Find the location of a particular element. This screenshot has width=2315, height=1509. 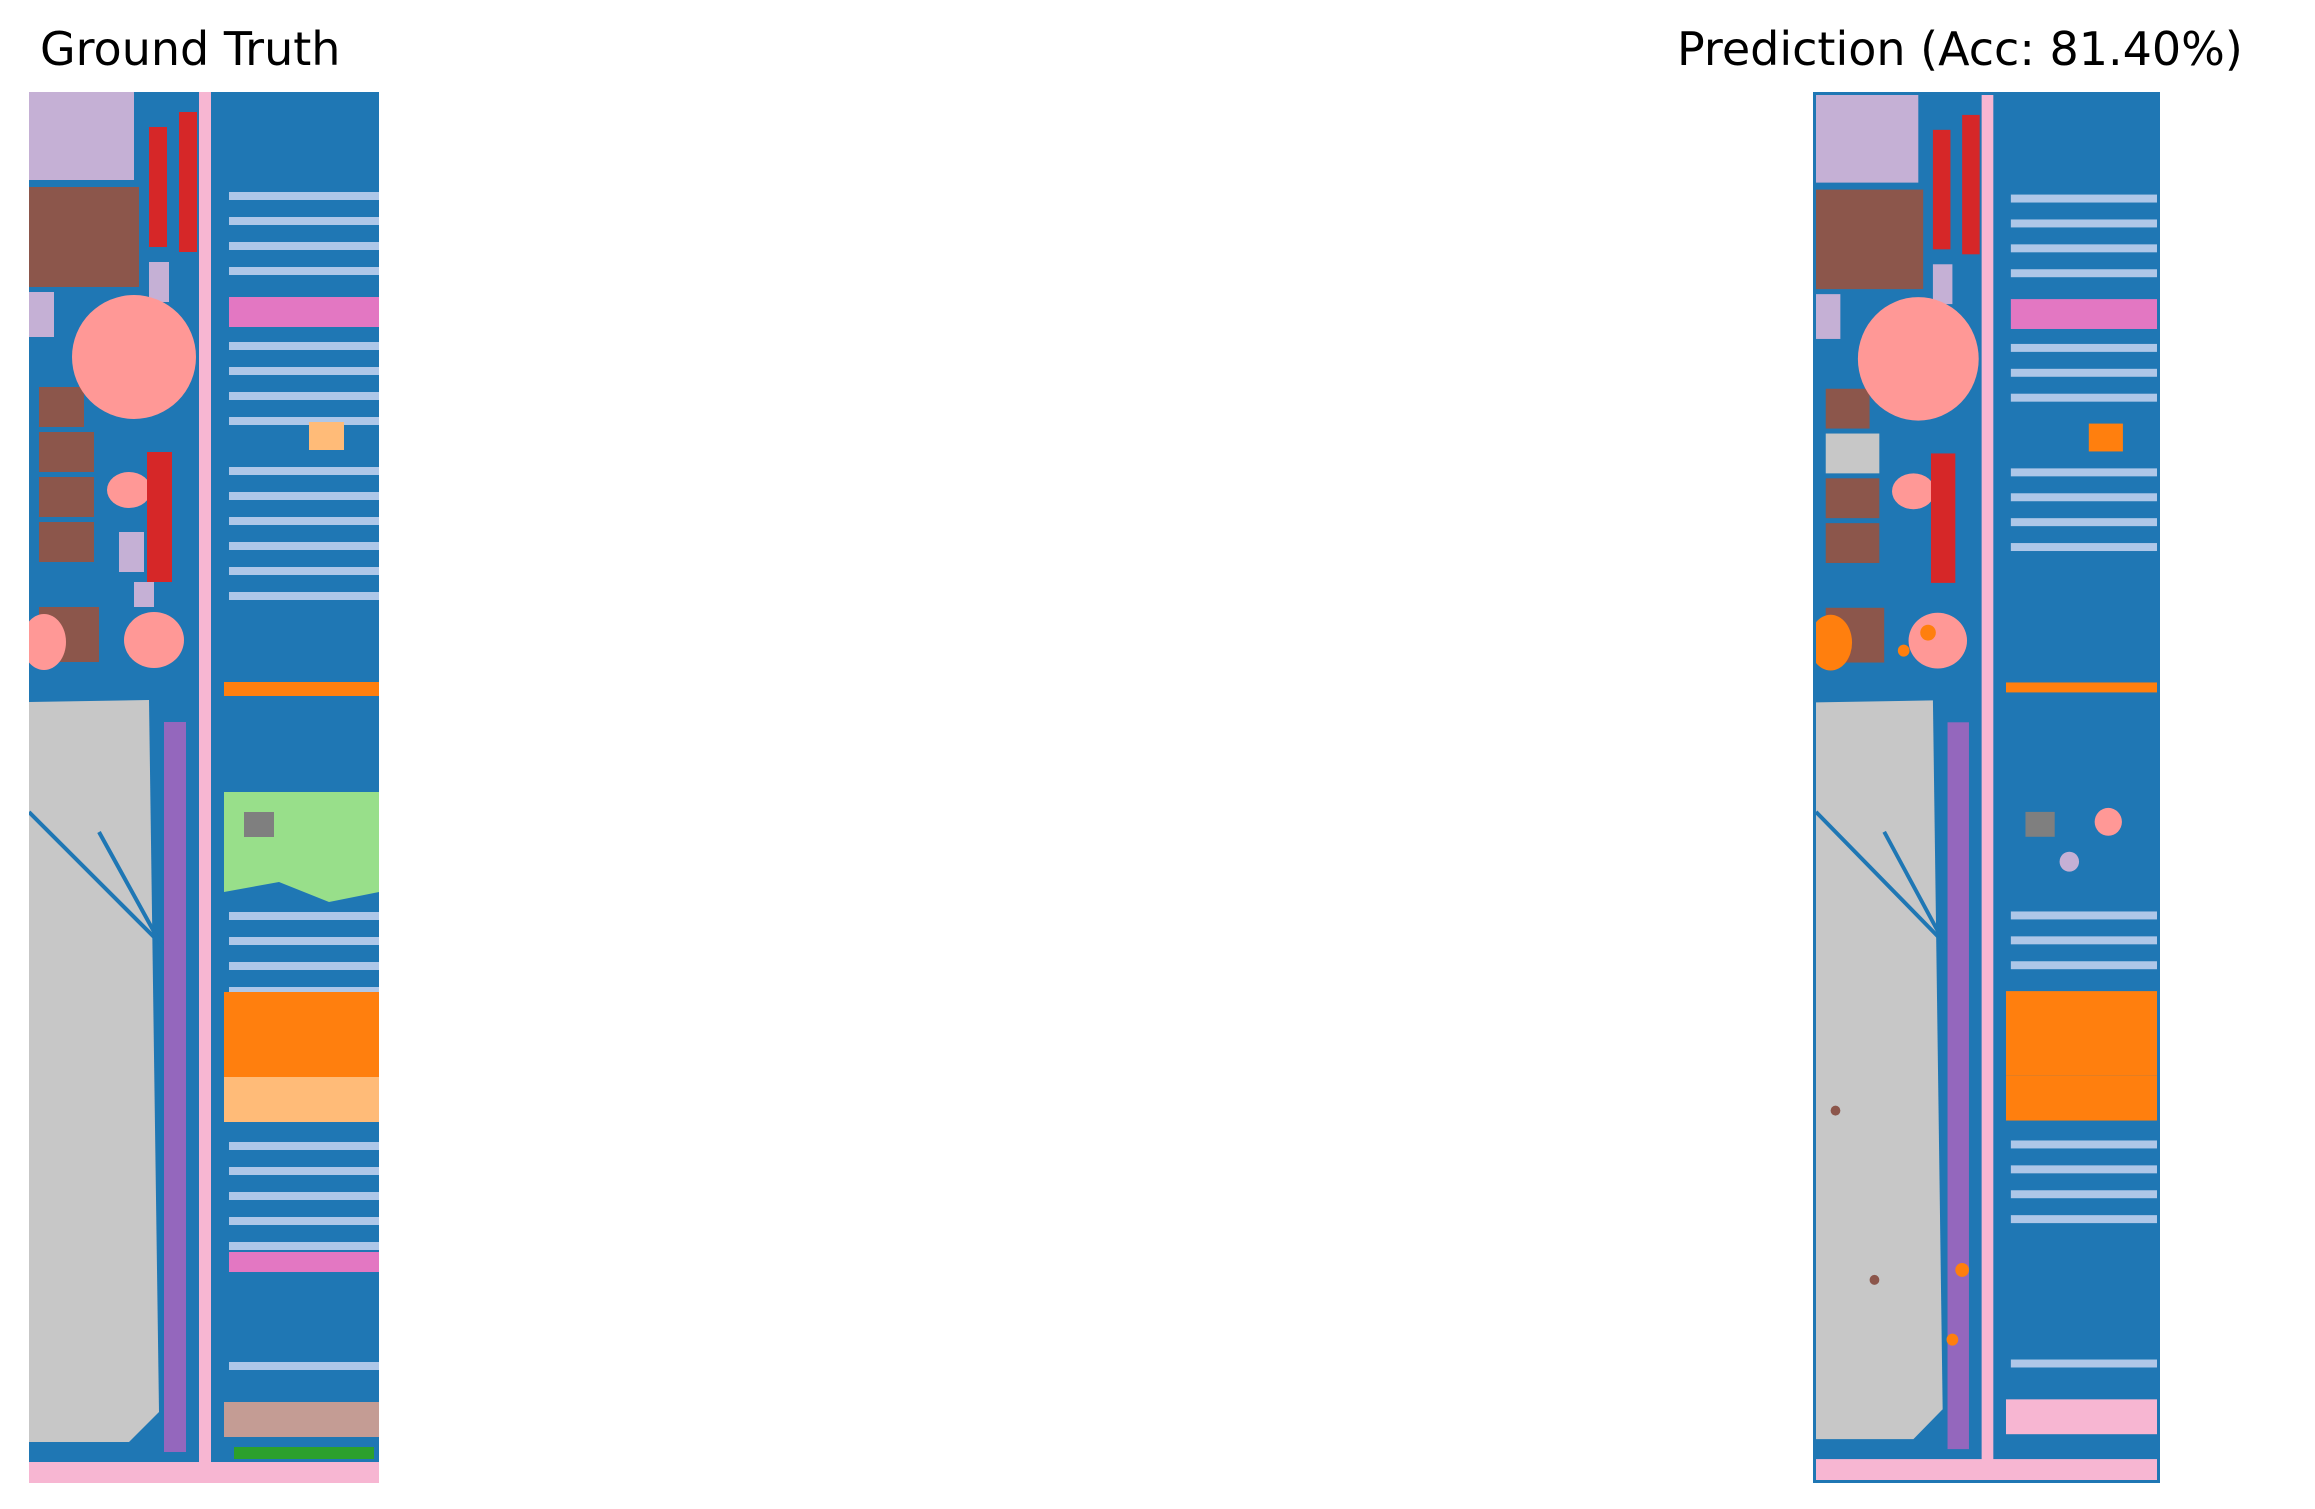

ground-truth-map is located at coordinates (204, 787).